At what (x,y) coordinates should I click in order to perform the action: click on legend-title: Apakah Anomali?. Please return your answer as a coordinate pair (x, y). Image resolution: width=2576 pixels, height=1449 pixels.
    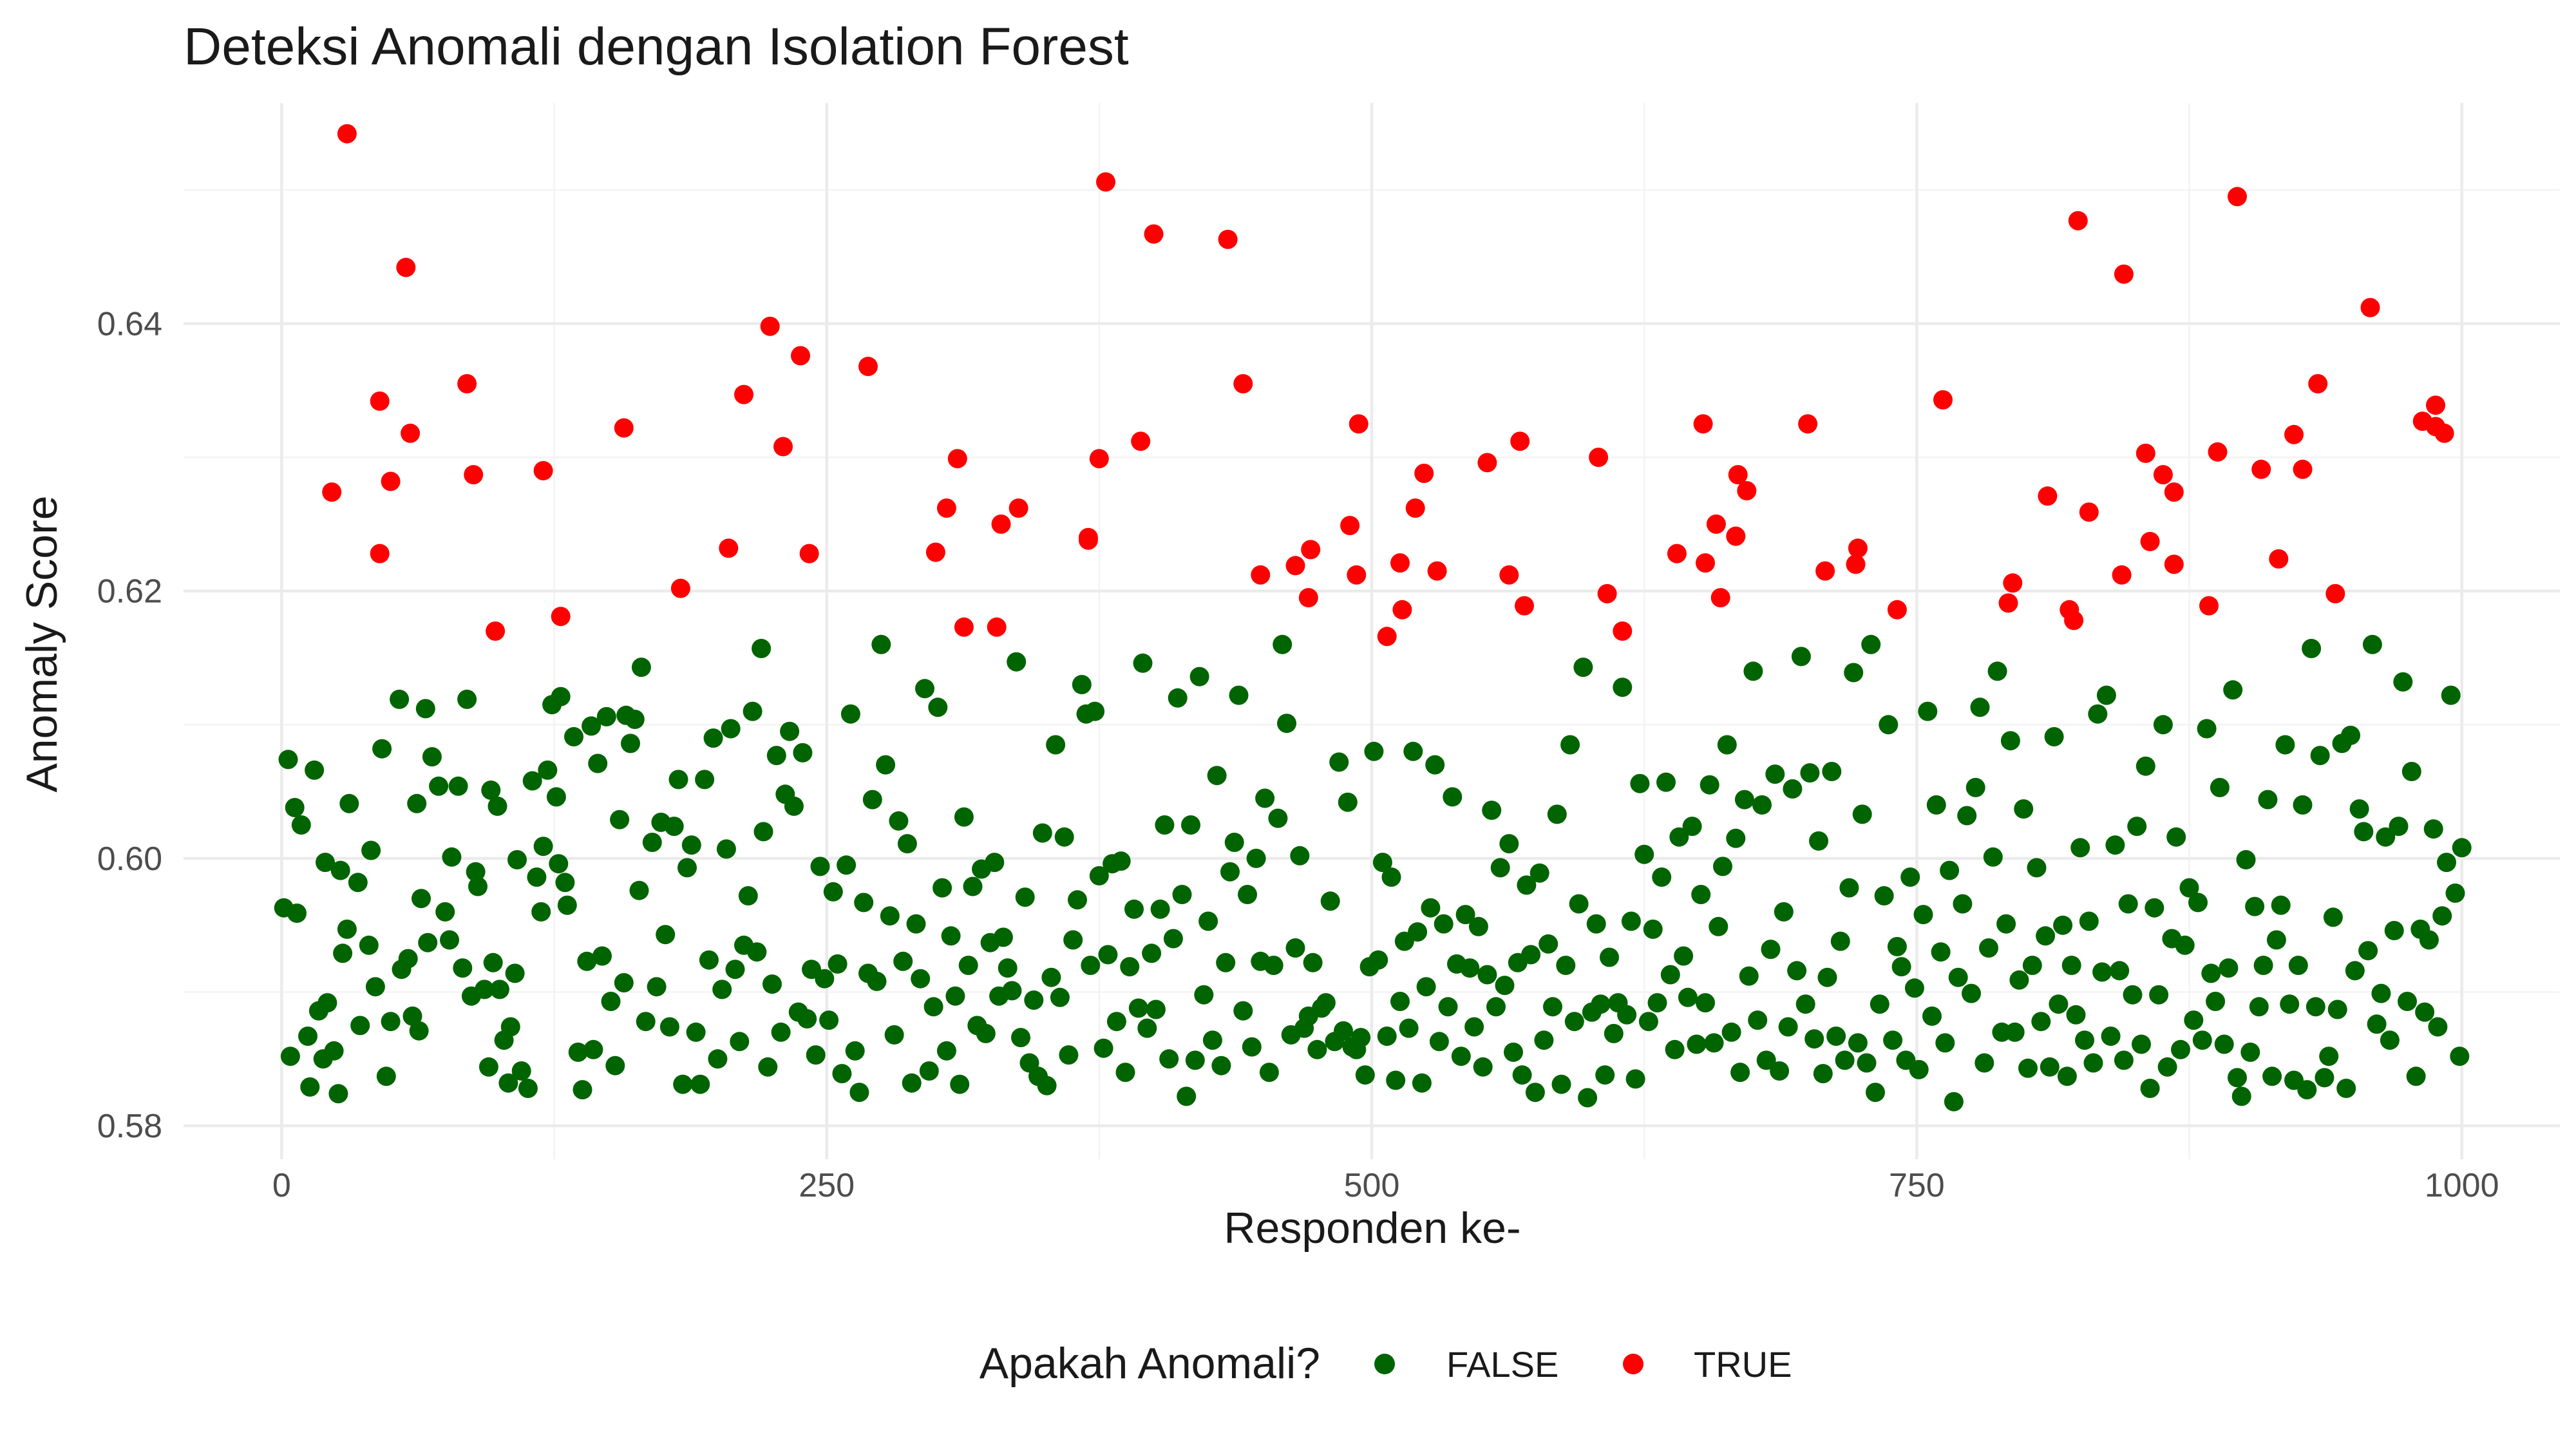
    Looking at the image, I should click on (1150, 1364).